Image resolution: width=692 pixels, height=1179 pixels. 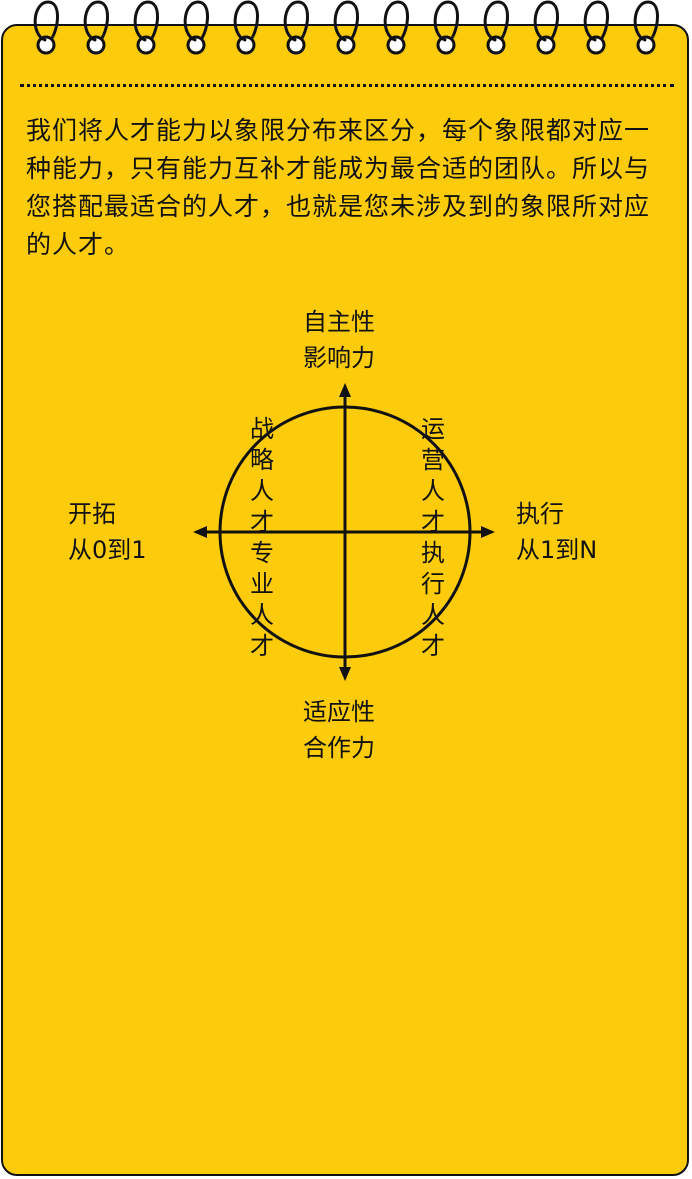 What do you see at coordinates (557, 550) in the screenshot?
I see `axis-label-right-line2: 从1到N` at bounding box center [557, 550].